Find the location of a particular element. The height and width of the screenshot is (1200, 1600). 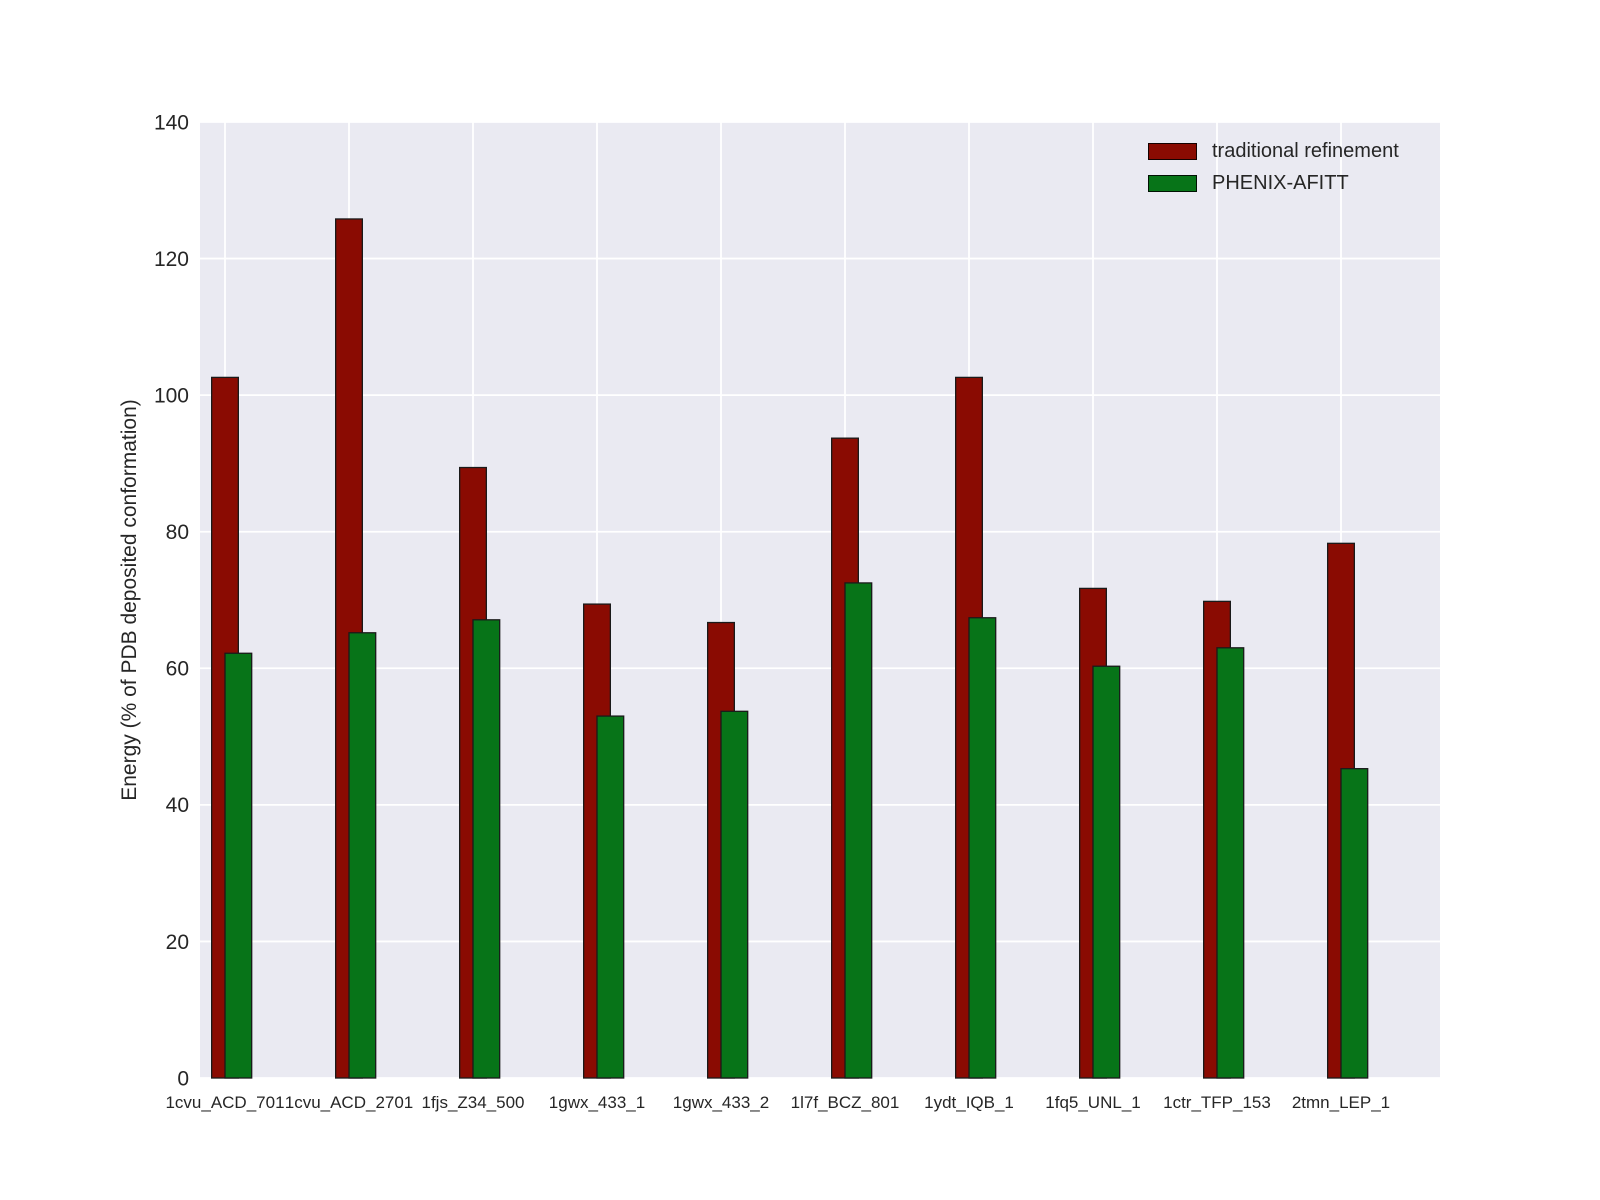

x-tick-label-1gwx_433_1: 1gwx_433_1 is located at coordinates (597, 1102).